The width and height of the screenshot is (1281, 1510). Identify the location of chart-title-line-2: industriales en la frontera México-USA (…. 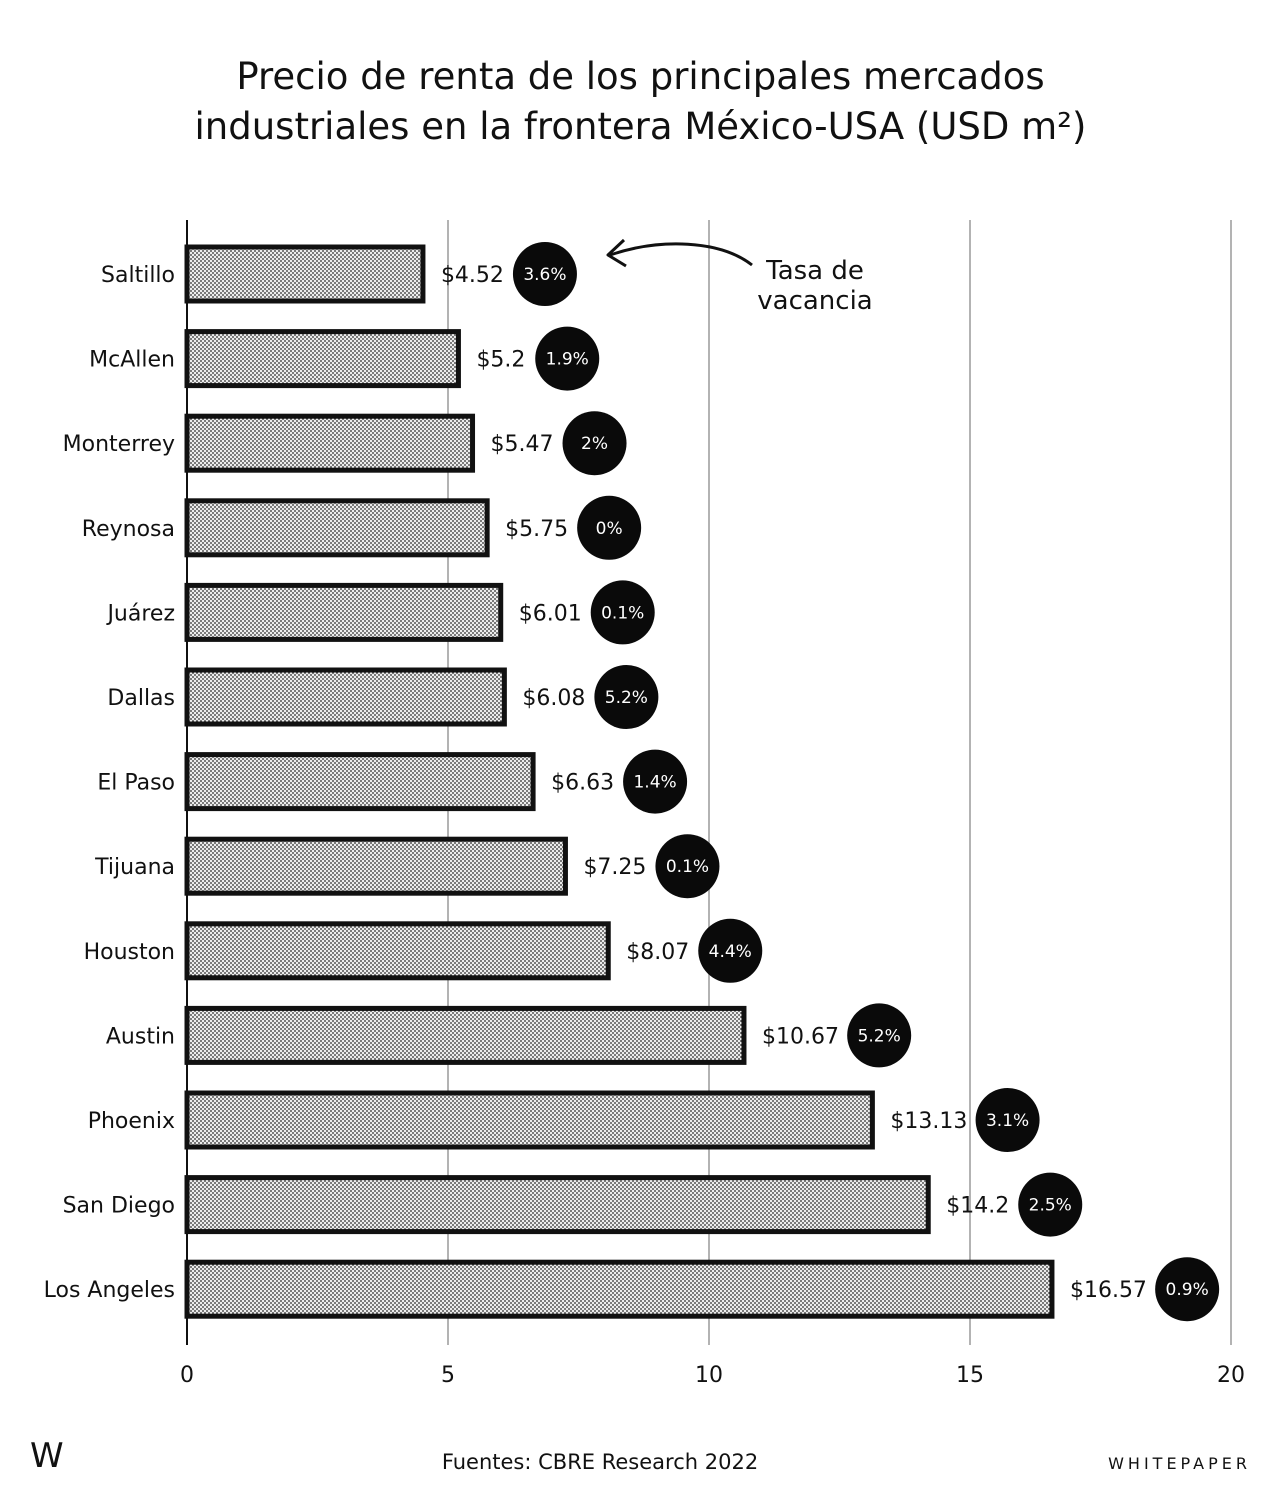
(640, 126).